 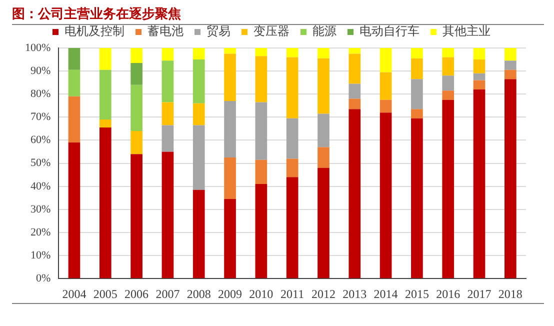 I want to click on y-tick-label: 10%, so click(x=40, y=255).